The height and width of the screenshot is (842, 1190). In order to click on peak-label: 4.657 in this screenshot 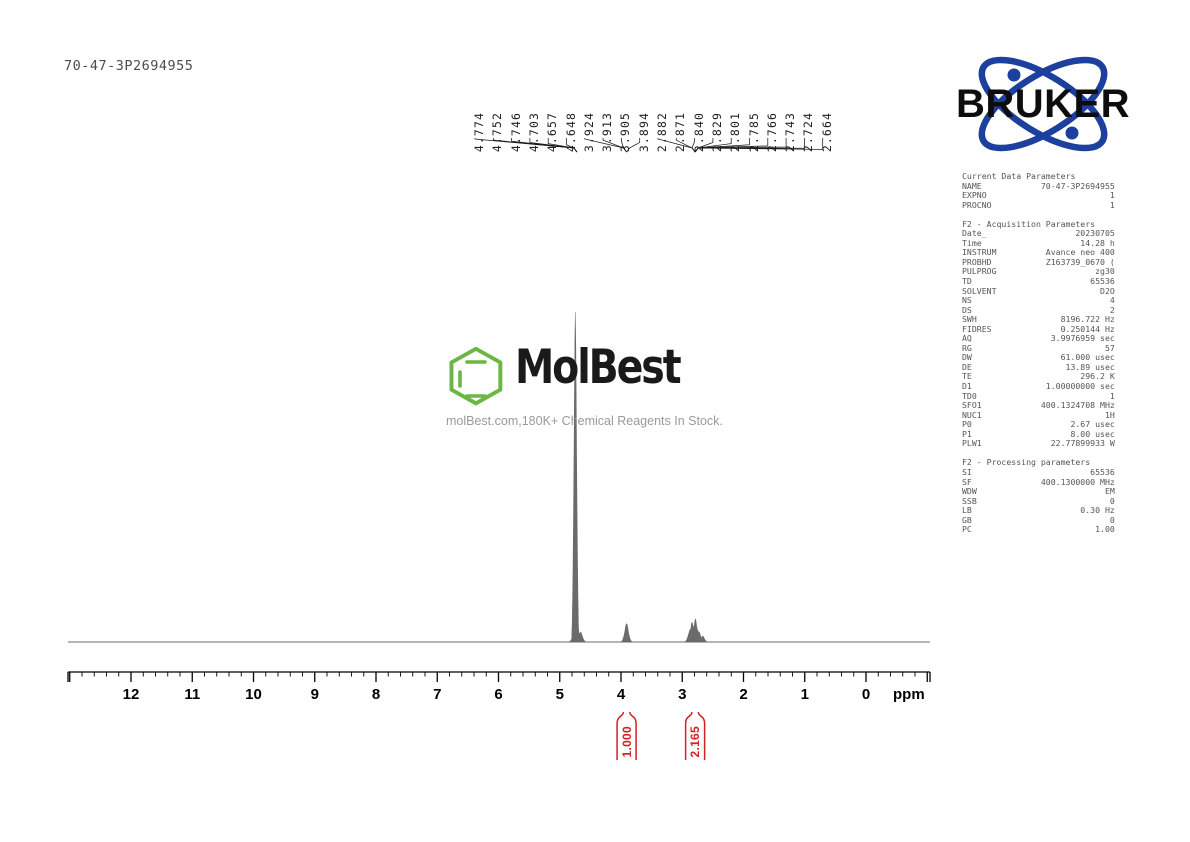, I will do `click(552, 131)`.